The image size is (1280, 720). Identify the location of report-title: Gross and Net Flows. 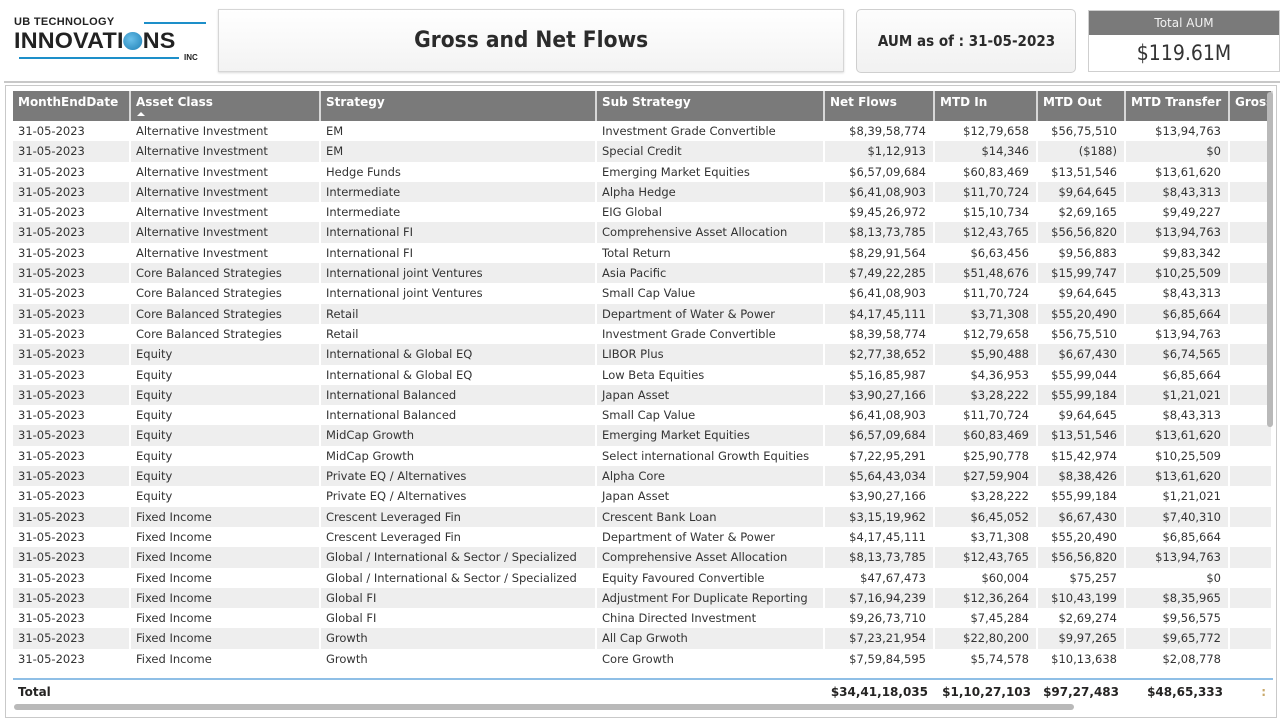
(531, 40).